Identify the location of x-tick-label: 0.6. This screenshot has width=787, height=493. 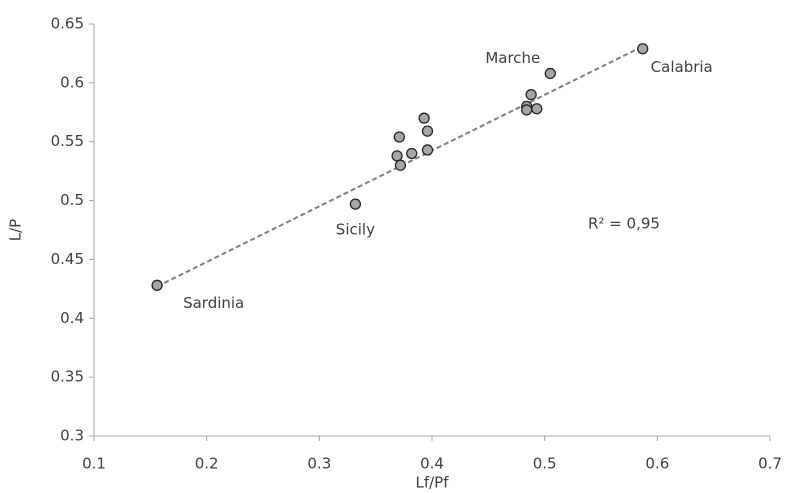
(657, 464).